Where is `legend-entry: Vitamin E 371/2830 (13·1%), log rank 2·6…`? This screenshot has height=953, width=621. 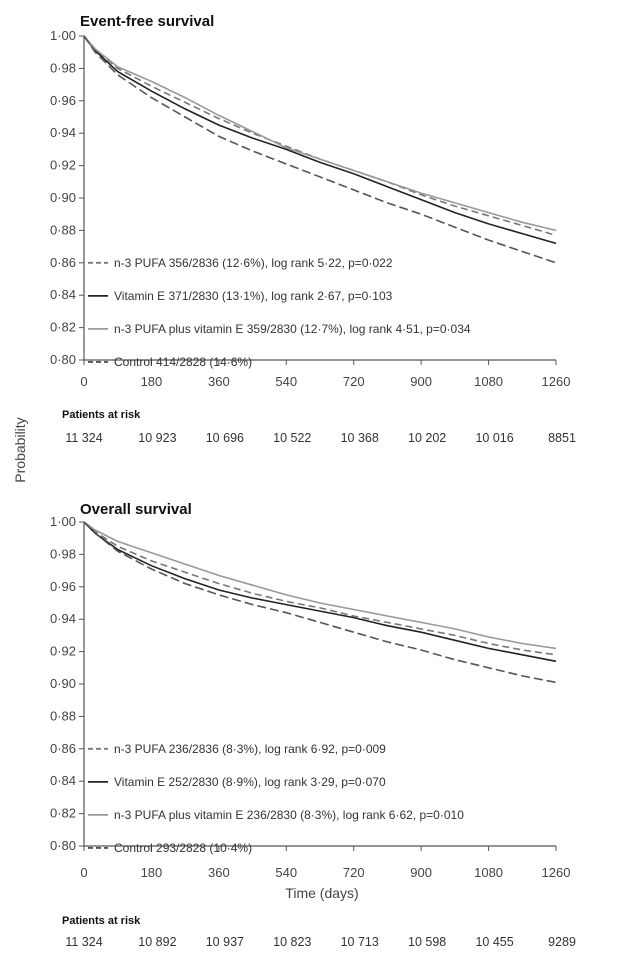
legend-entry: Vitamin E 371/2830 (13·1%), log rank 2·6… is located at coordinates (253, 296).